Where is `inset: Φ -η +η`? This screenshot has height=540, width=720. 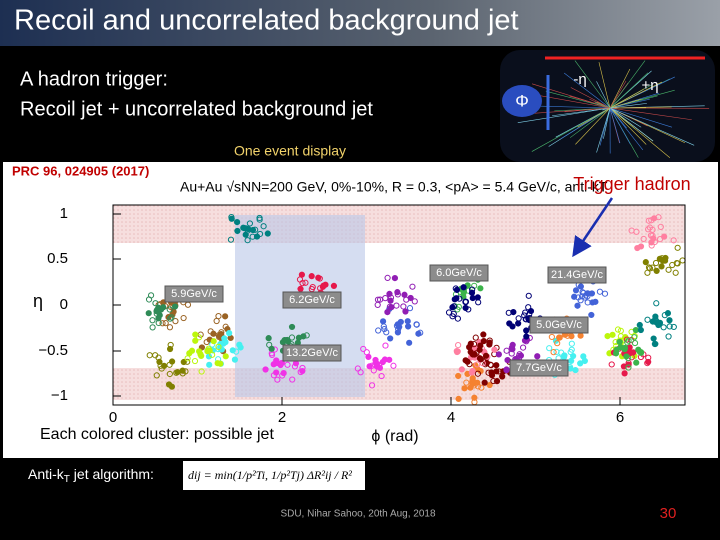 inset: Φ -η +η is located at coordinates (607, 106).